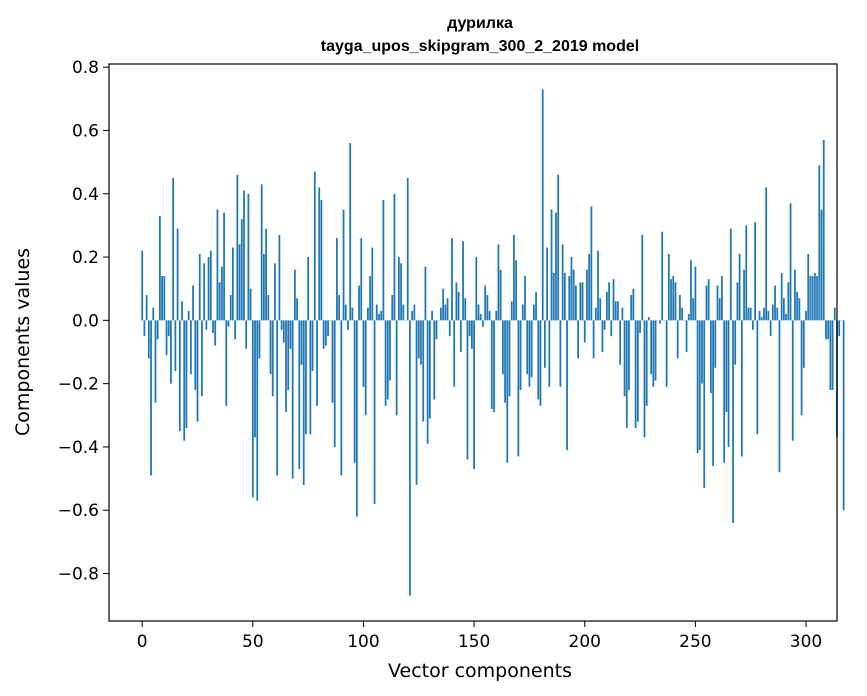 The width and height of the screenshot is (867, 696). I want to click on y-tick-label: 0.4, so click(85, 195).